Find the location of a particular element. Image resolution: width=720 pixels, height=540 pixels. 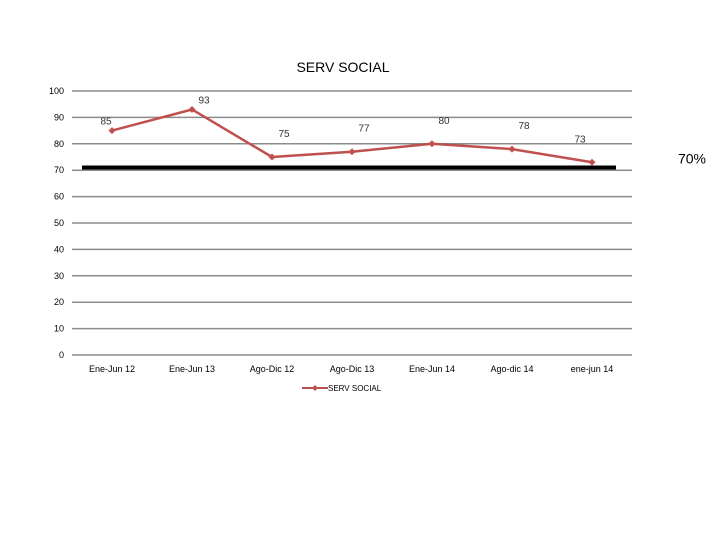

y-tick-label: 80 is located at coordinates (59, 144).